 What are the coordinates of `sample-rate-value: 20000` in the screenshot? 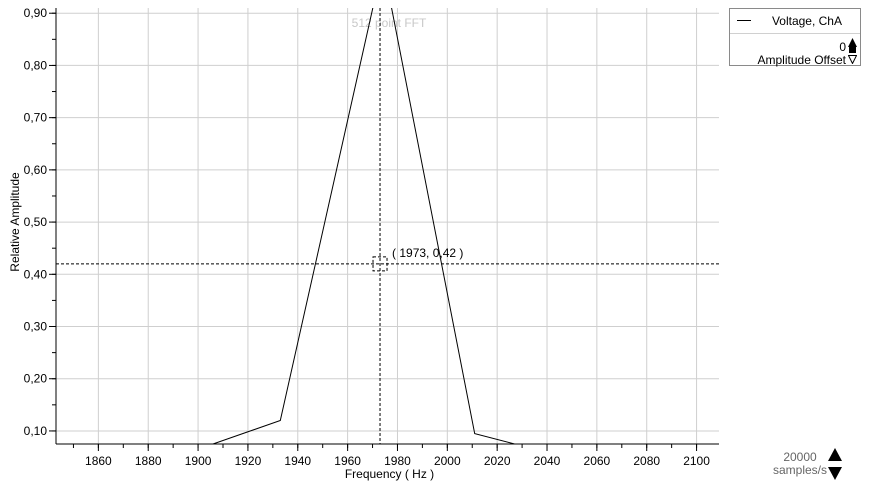 It's located at (800, 457).